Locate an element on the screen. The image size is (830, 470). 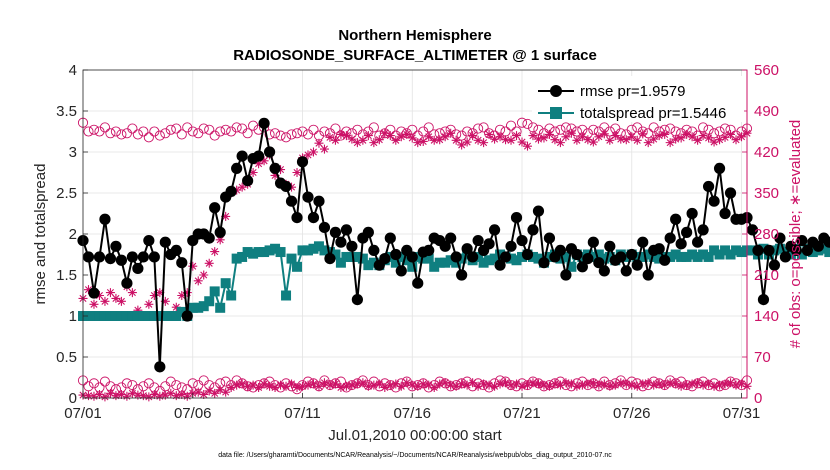
y-tick-label: 3 is located at coordinates (73, 152).